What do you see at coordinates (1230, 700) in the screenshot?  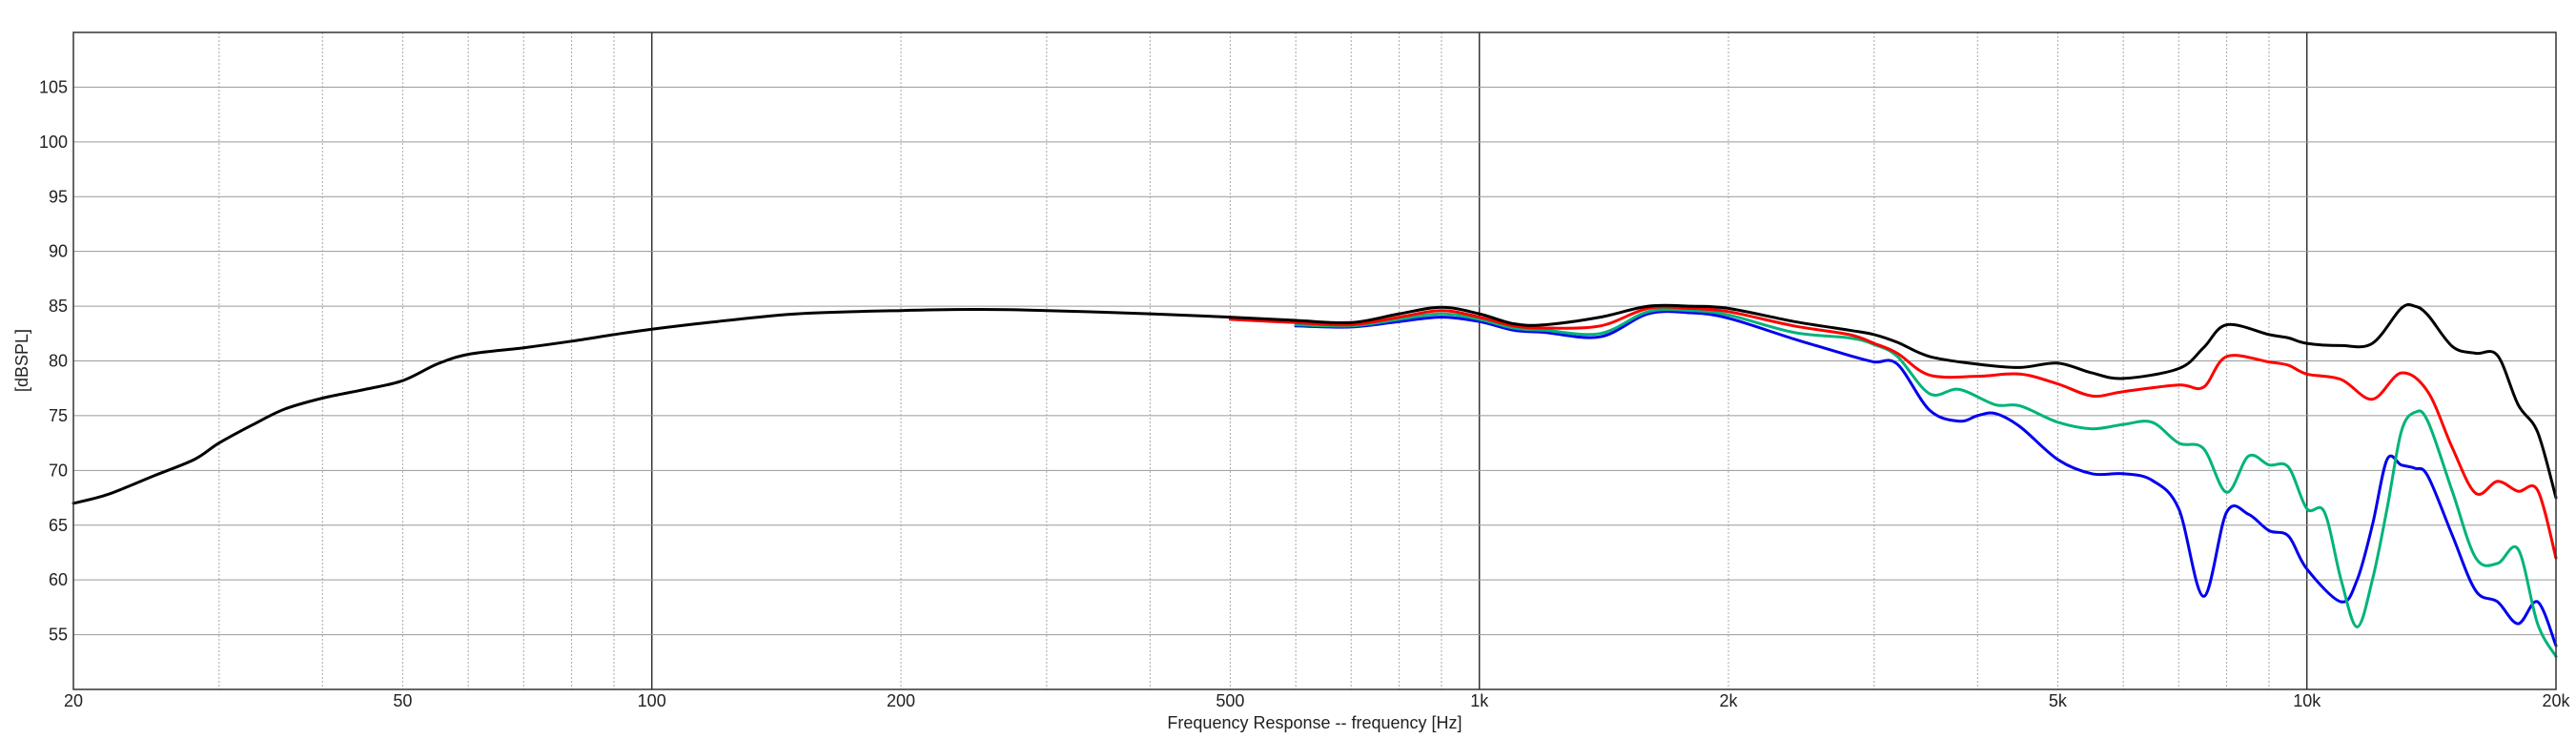 I see `x-tick-label: 500` at bounding box center [1230, 700].